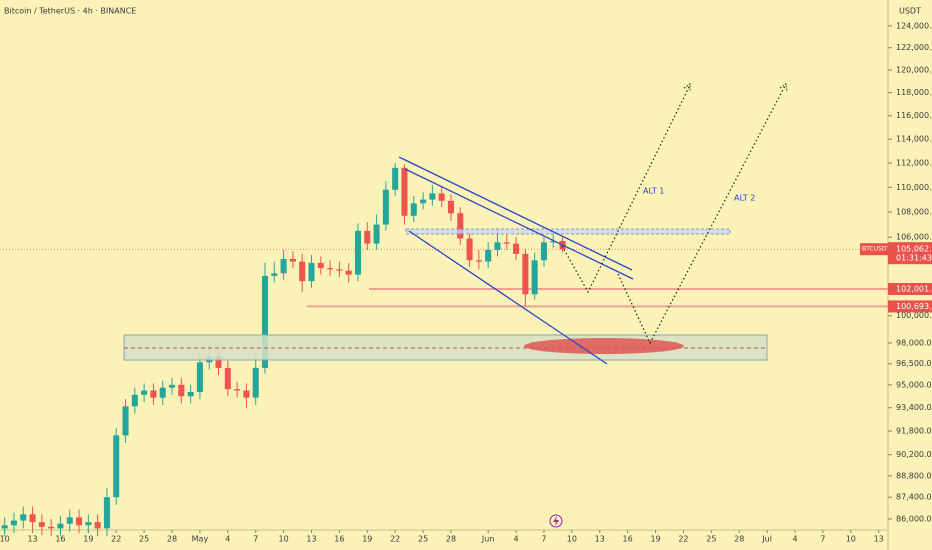  What do you see at coordinates (914, 237) in the screenshot?
I see `y-tick-label: 106,000.00` at bounding box center [914, 237].